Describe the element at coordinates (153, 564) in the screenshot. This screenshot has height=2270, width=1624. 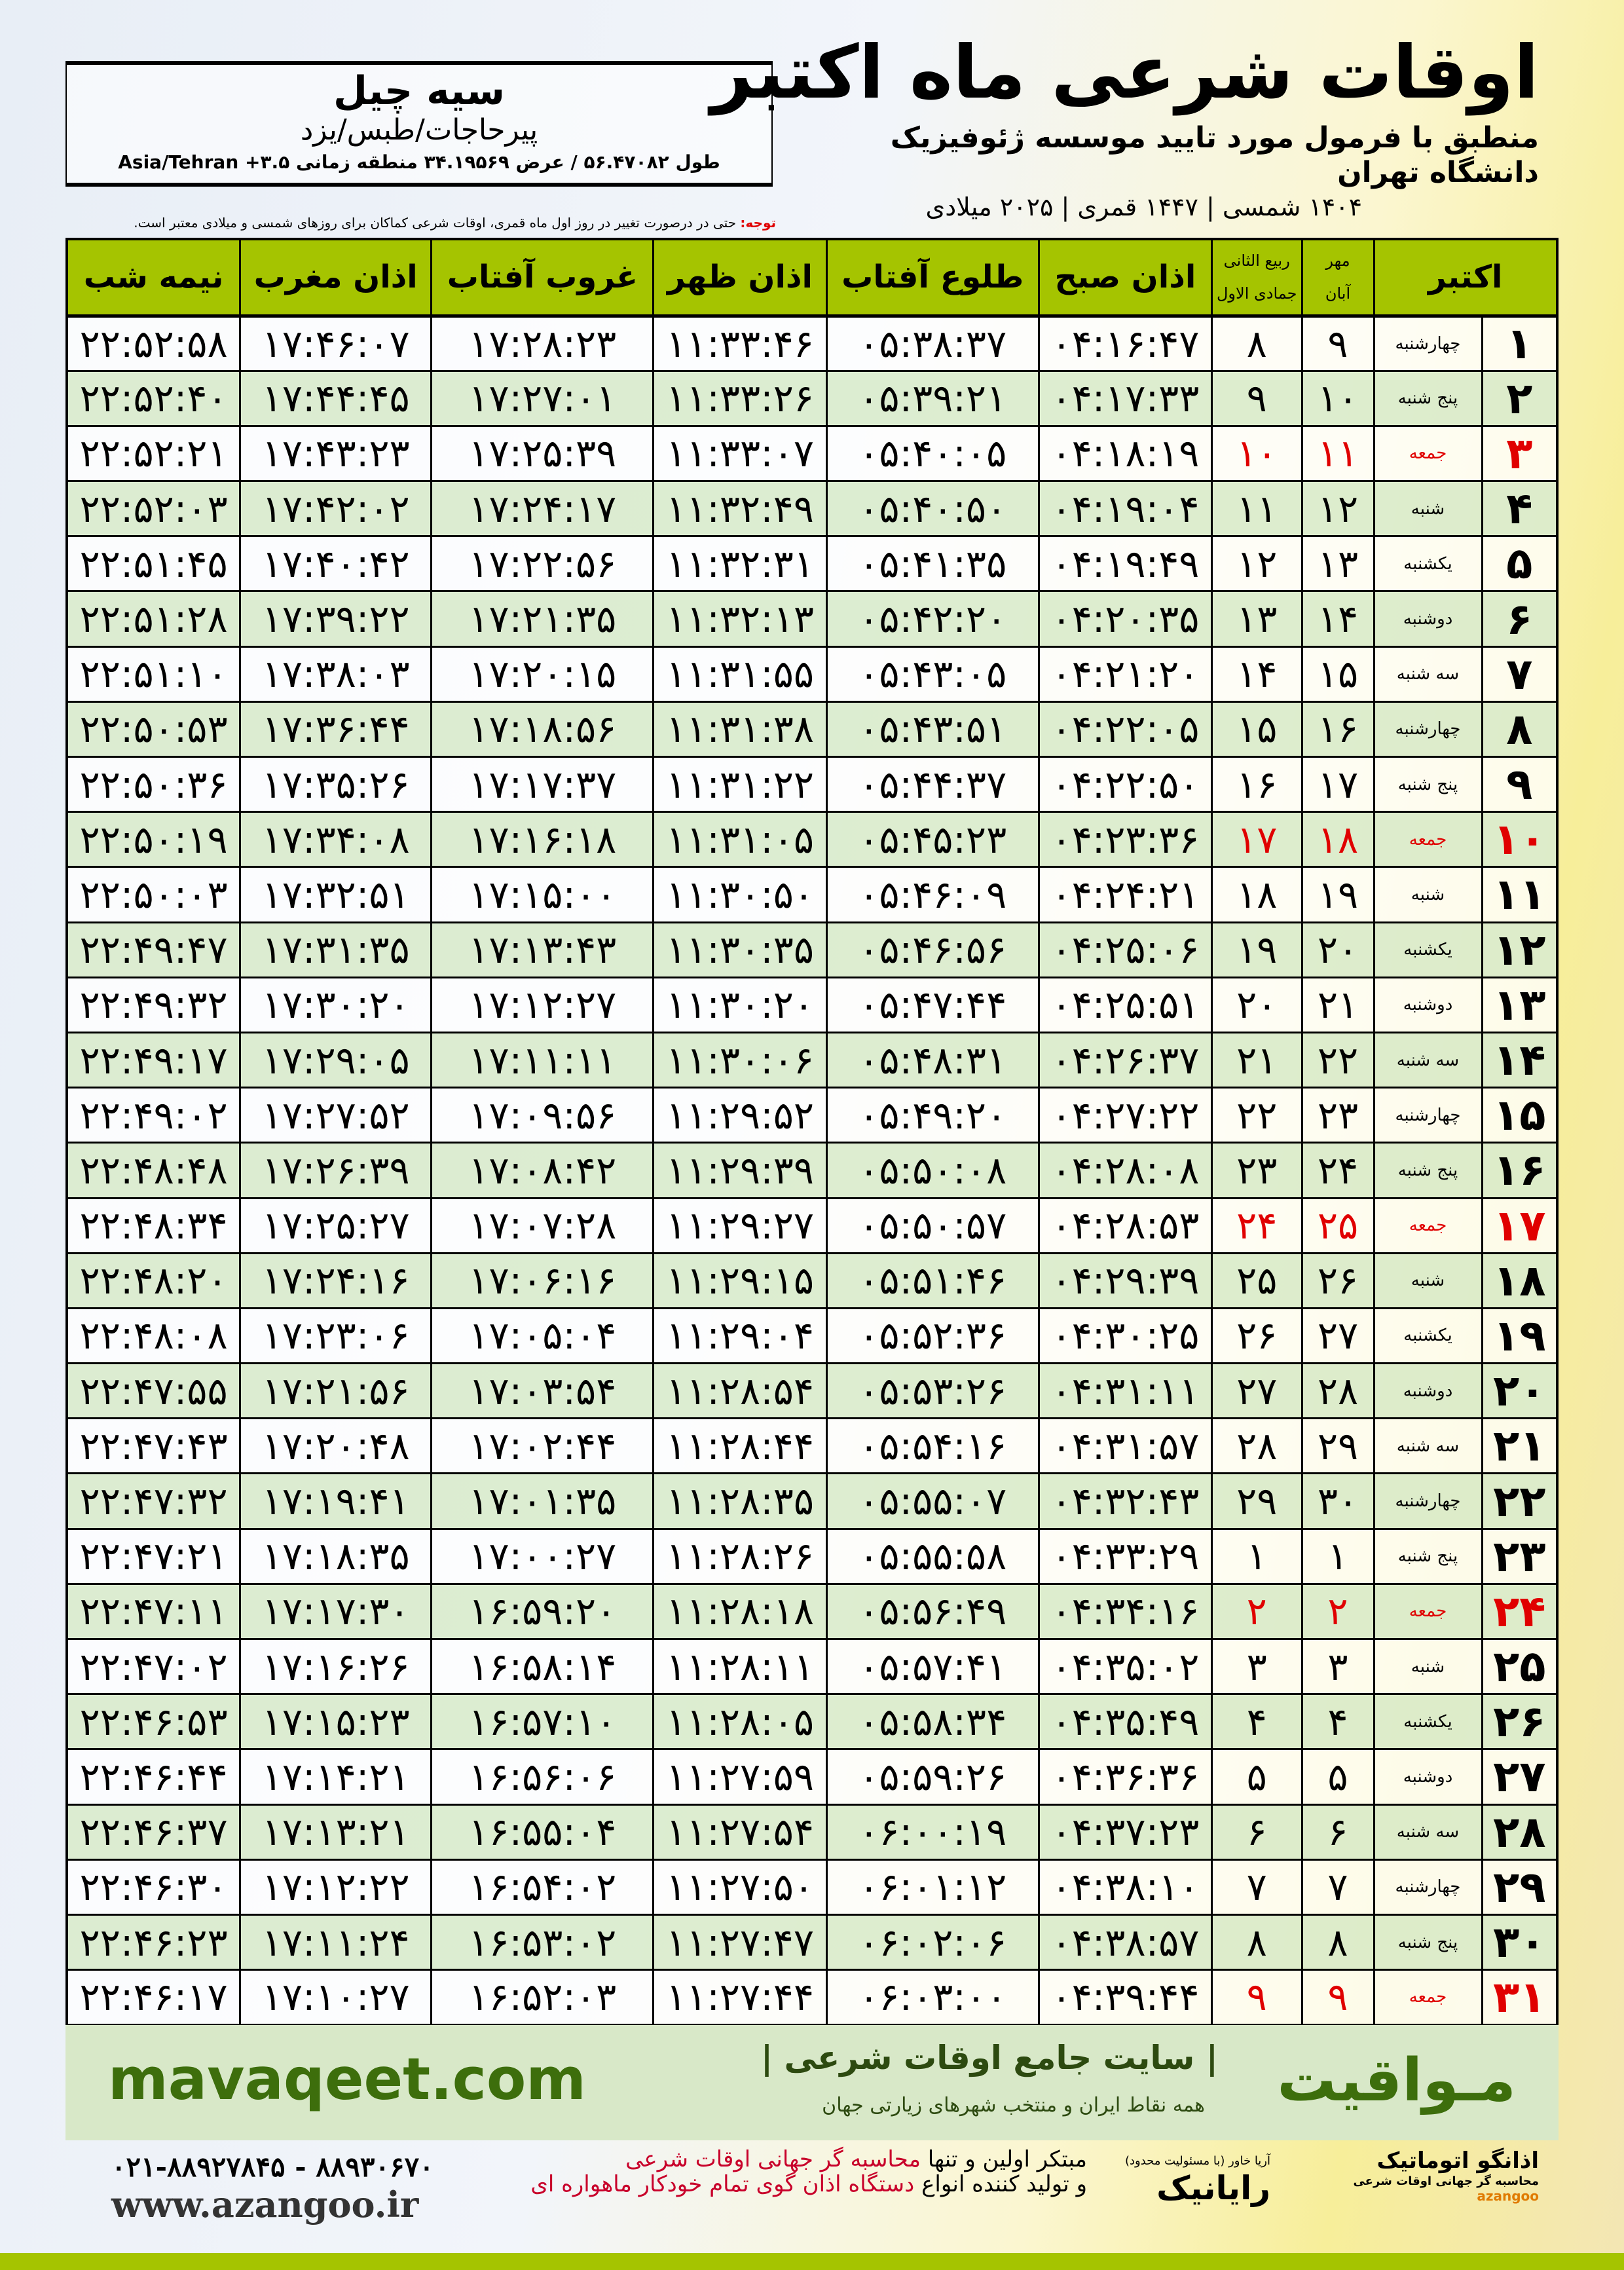
I see `cell-nime: ۲۲:۵۱:۴۵` at that location.